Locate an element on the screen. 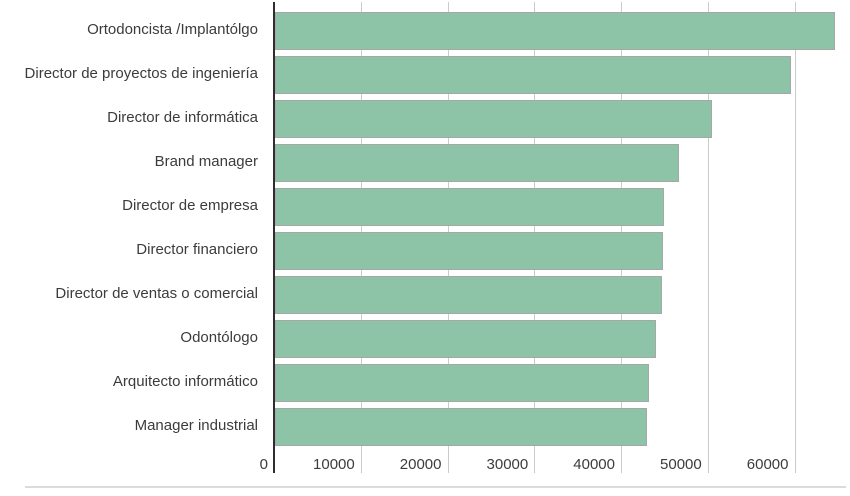  chart-row: Odontólogo is located at coordinates (425, 338).